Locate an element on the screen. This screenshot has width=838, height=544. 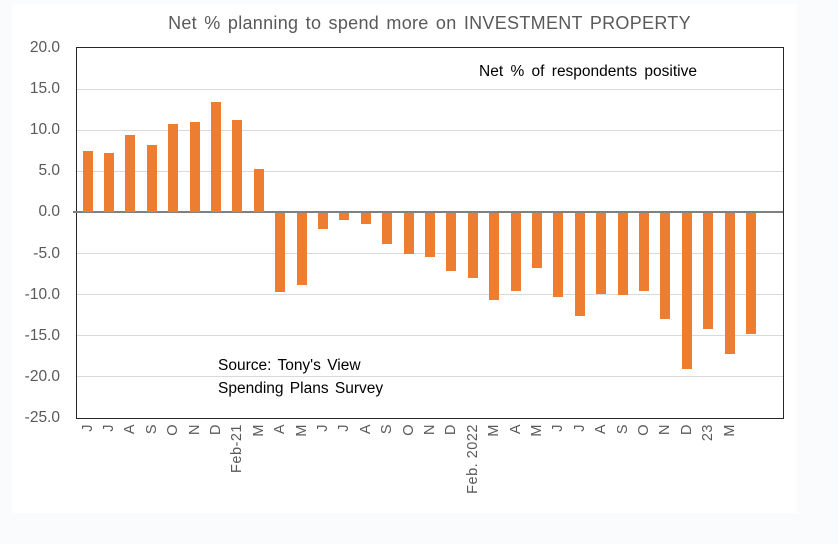
x-axis-label: Feb. 2022 is located at coordinates (472, 459).